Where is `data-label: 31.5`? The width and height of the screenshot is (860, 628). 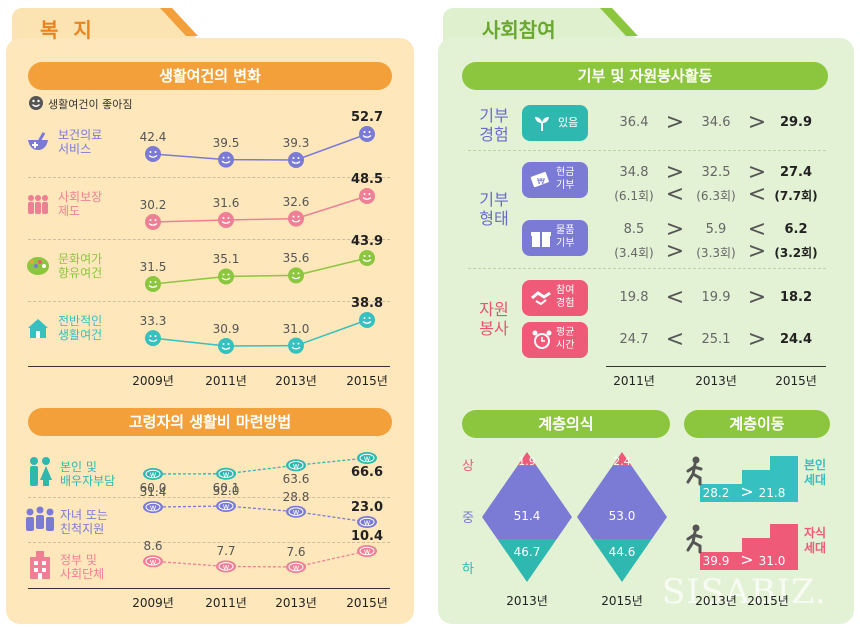 data-label: 31.5 is located at coordinates (153, 267).